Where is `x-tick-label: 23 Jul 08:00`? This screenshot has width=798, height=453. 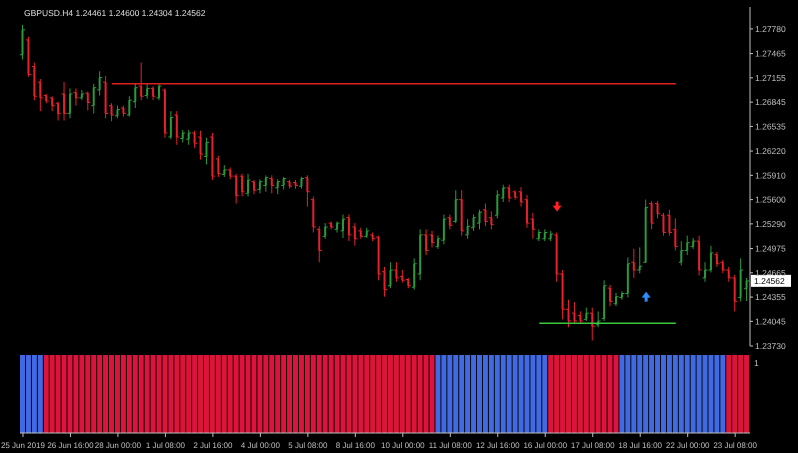 x-tick-label: 23 Jul 08:00 is located at coordinates (735, 445).